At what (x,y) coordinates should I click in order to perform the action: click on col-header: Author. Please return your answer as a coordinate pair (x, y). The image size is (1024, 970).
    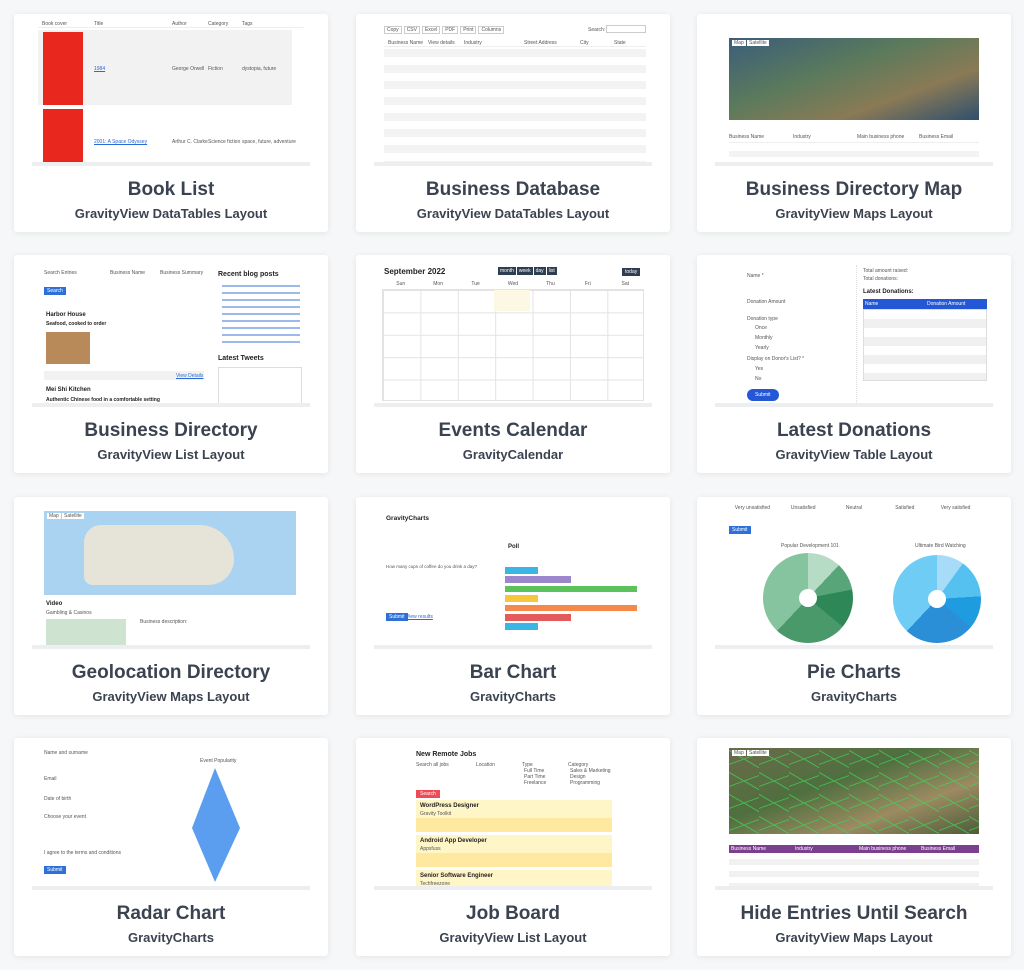
    Looking at the image, I should click on (179, 24).